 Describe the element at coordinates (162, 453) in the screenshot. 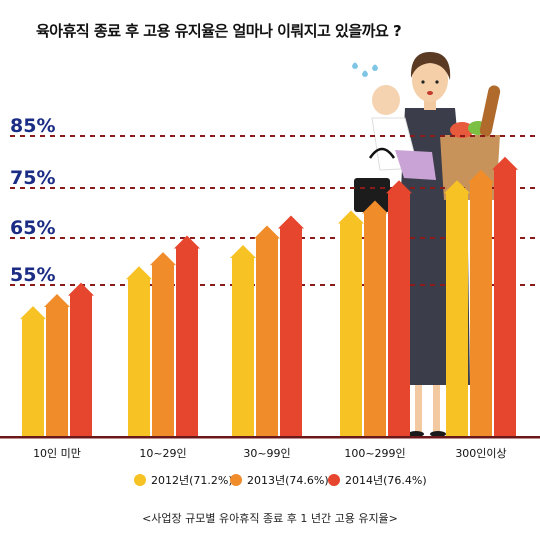

I see `x-tick-label: 10~29인` at that location.